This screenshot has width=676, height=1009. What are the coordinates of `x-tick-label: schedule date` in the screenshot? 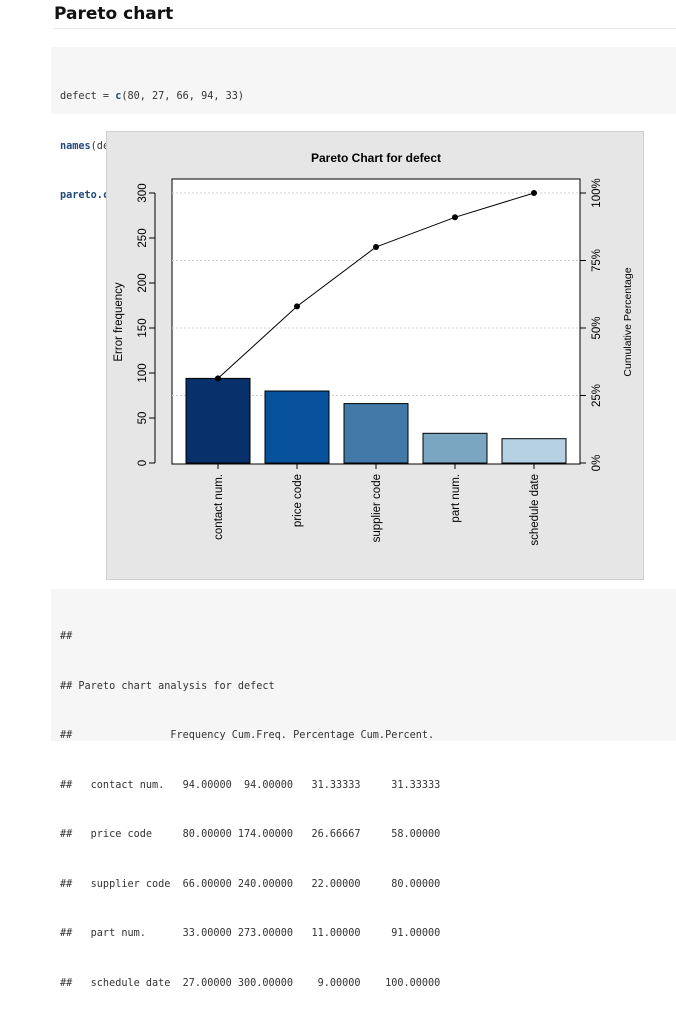 It's located at (535, 510).